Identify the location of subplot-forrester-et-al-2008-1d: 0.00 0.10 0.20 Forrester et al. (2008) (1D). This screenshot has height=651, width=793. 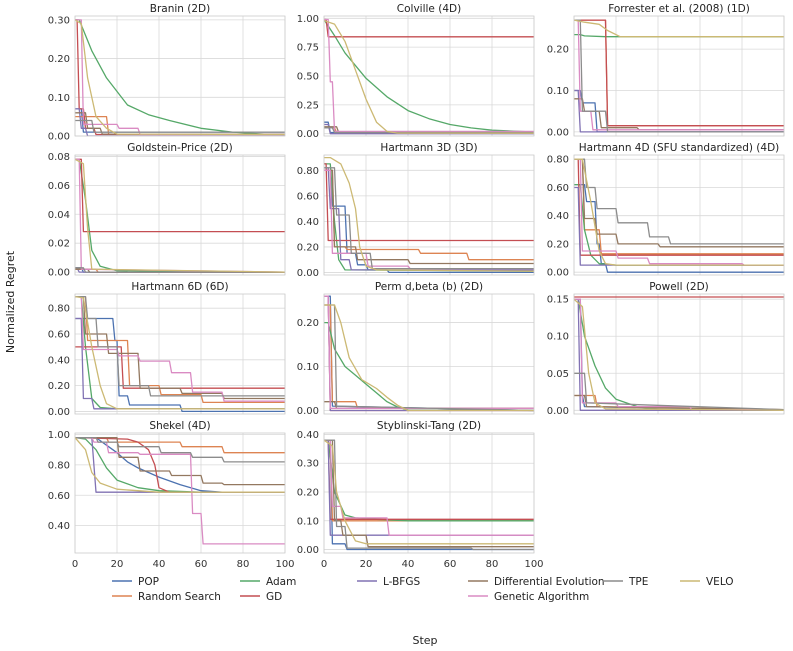
(666, 70).